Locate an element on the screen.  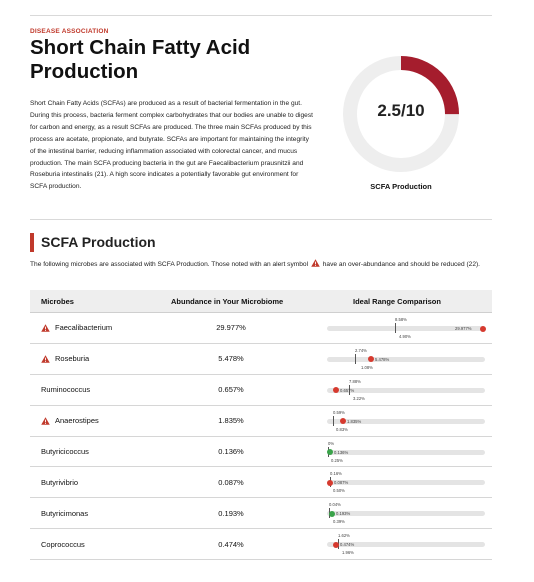
range-high-label: 1.96% is located at coordinates (348, 553).